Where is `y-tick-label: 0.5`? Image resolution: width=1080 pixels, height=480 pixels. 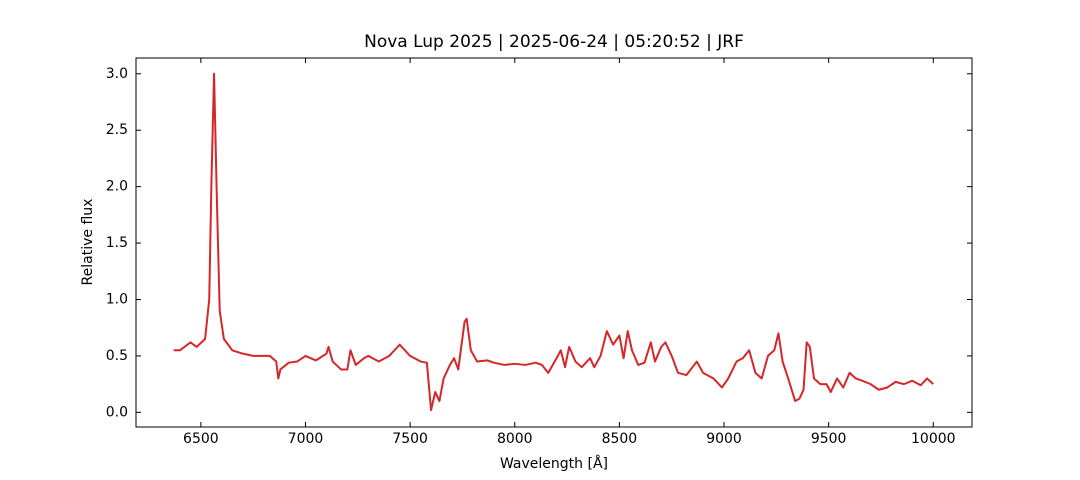 y-tick-label: 0.5 is located at coordinates (117, 356).